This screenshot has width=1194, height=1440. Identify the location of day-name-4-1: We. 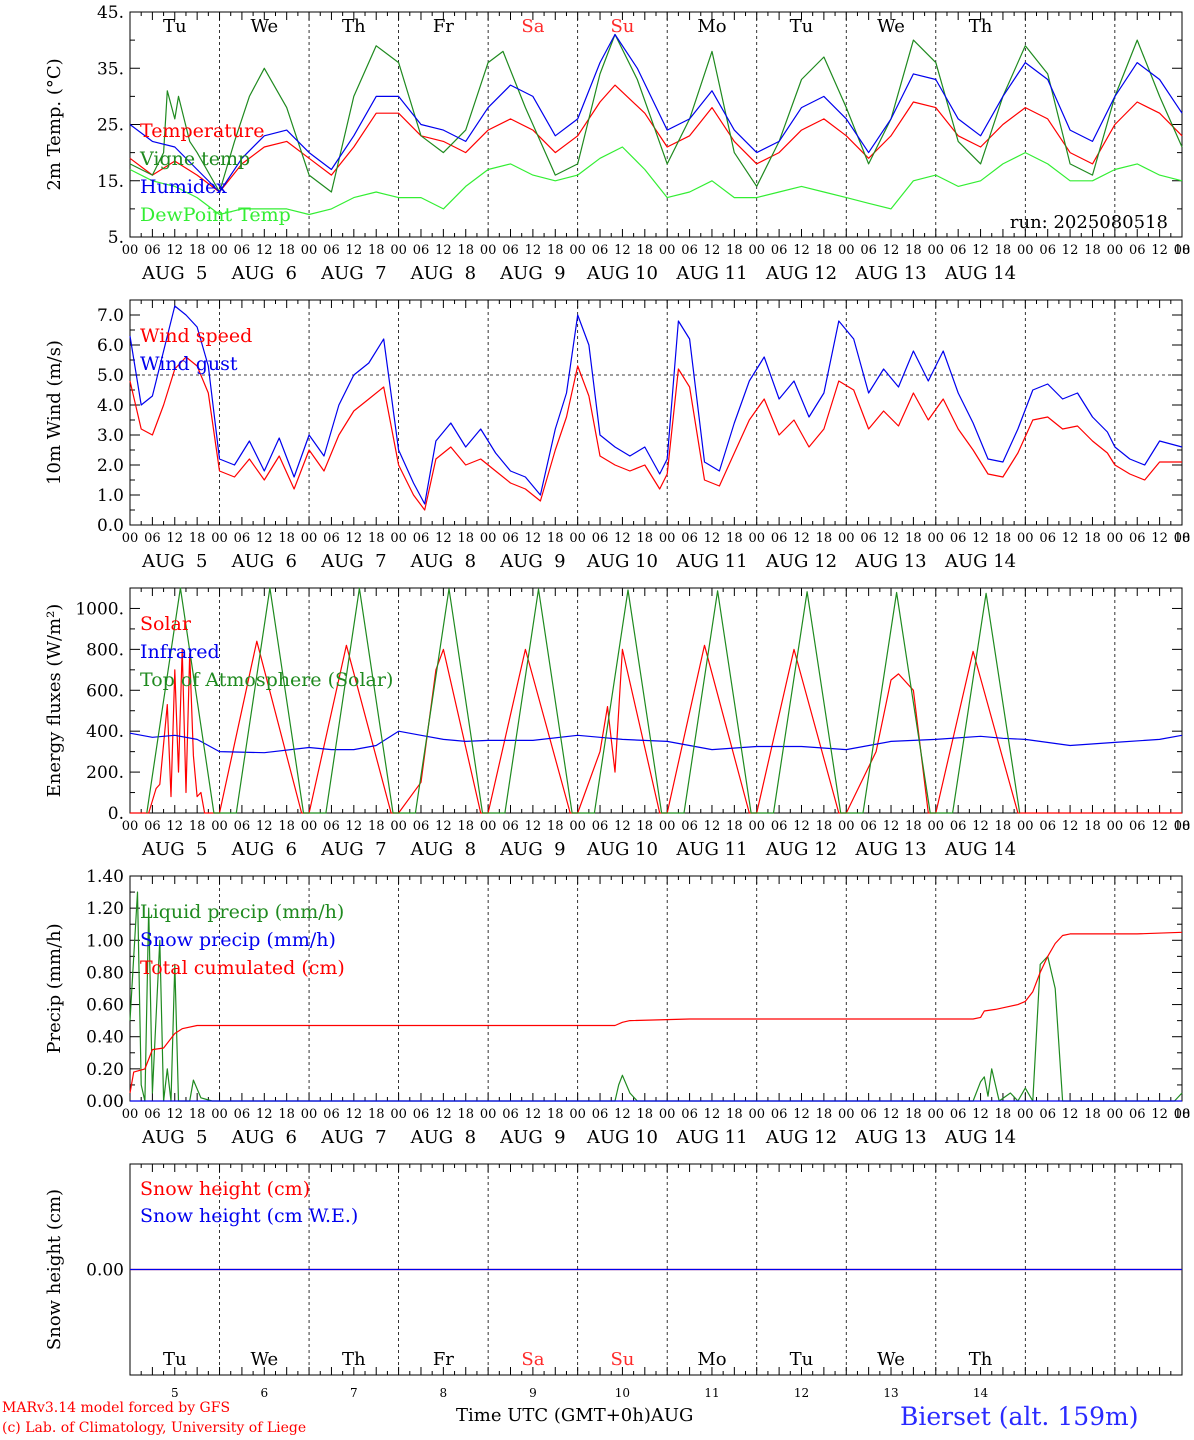
(264, 1359).